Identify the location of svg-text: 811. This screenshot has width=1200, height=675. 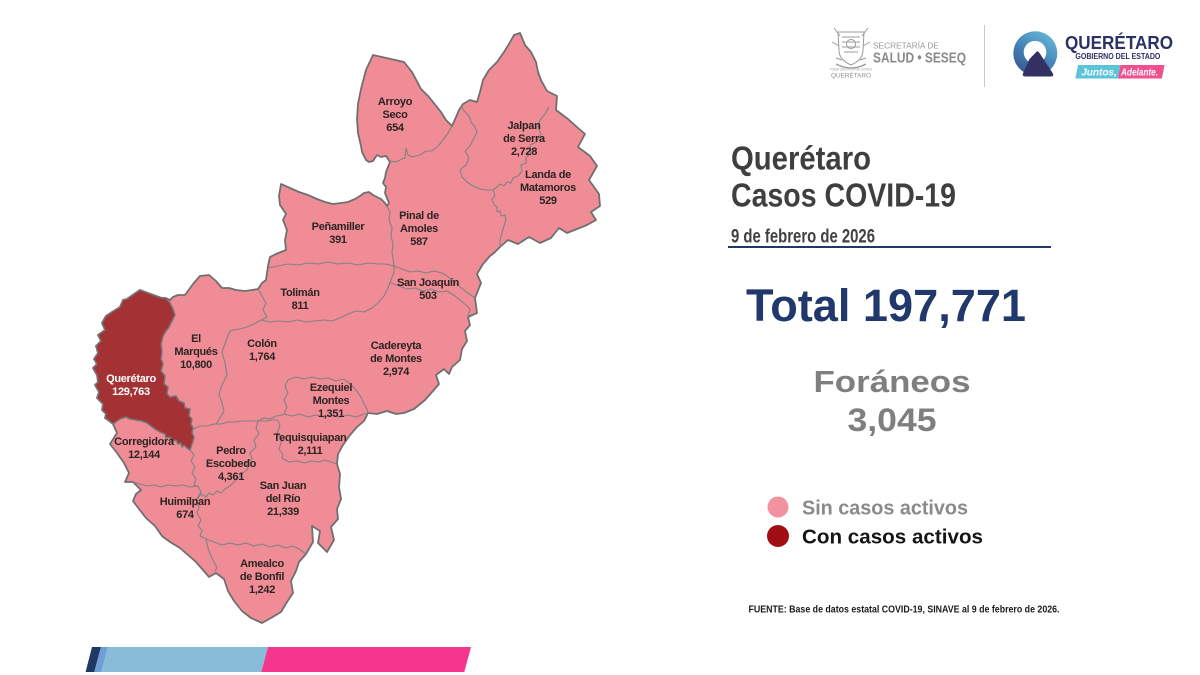
(300, 306).